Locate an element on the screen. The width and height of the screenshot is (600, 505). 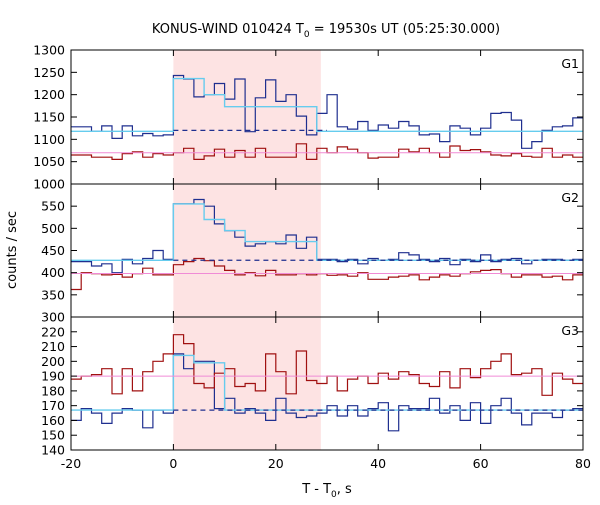
g1-red-hist-line is located at coordinates (327, 151).